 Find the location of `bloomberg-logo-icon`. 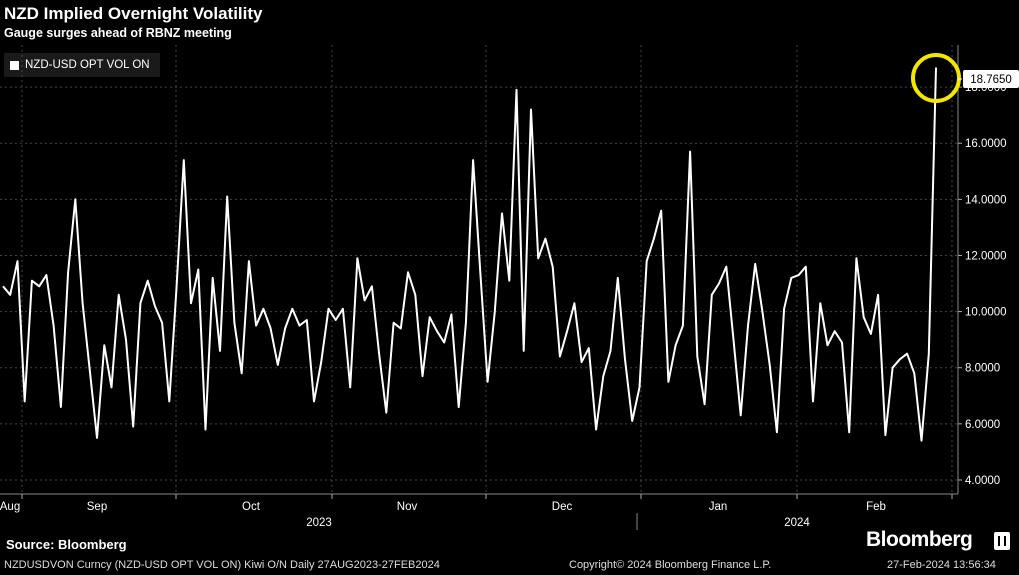

bloomberg-logo-icon is located at coordinates (1002, 541).